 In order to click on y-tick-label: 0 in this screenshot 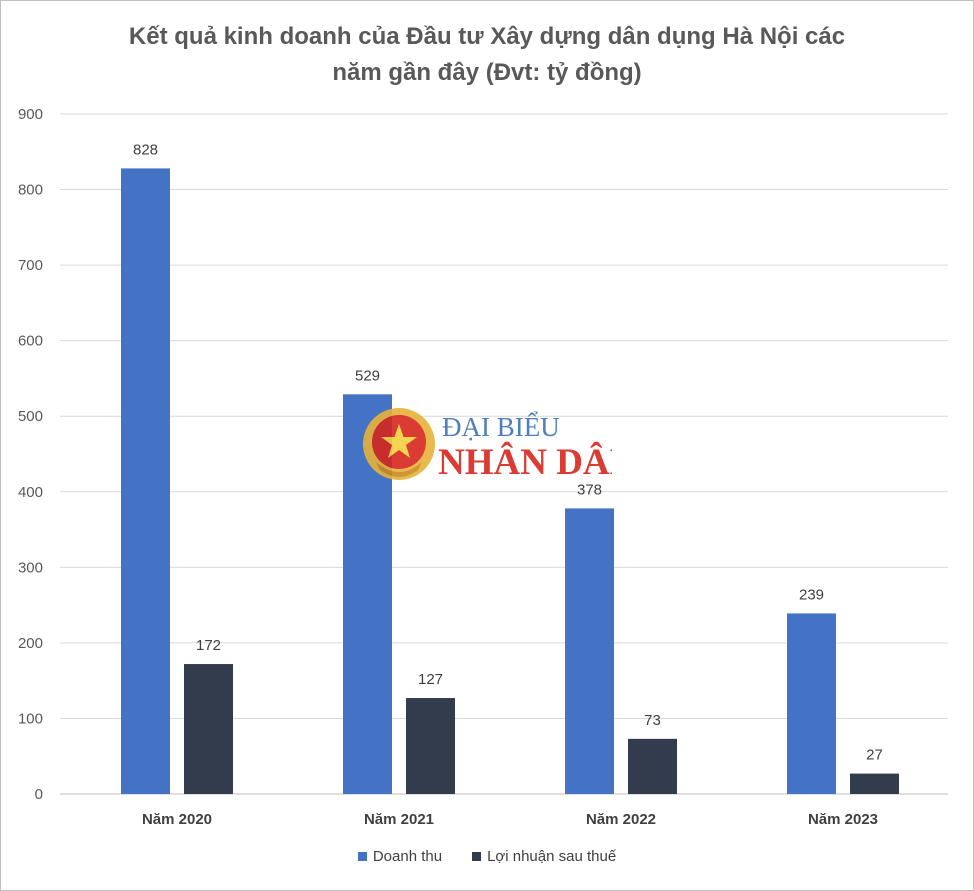, I will do `click(39, 794)`.